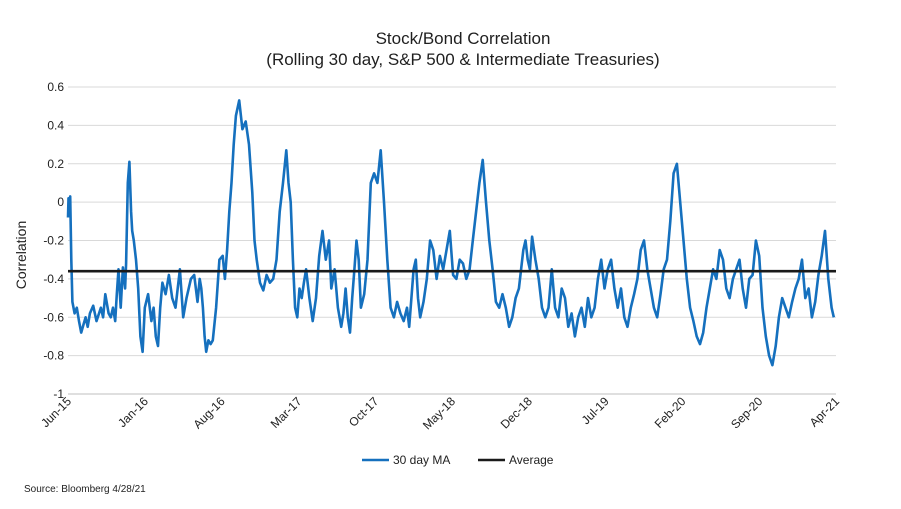 Image resolution: width=901 pixels, height=509 pixels. I want to click on y-tick-label: -1, so click(58, 394).